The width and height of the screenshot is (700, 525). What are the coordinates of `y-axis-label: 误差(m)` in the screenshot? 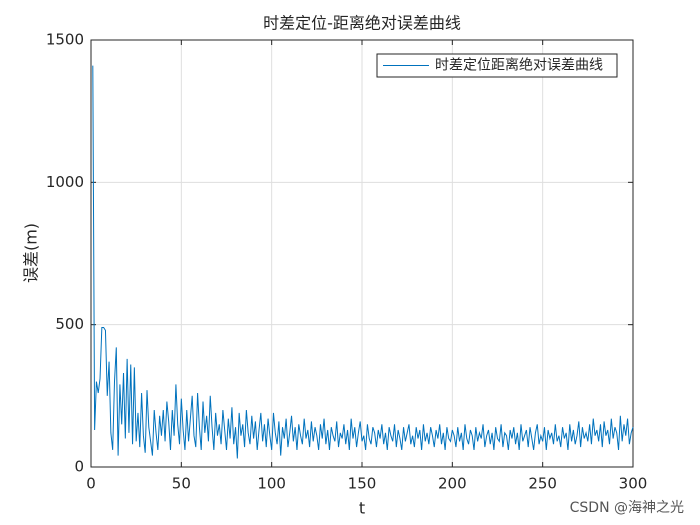 It's located at (31, 253).